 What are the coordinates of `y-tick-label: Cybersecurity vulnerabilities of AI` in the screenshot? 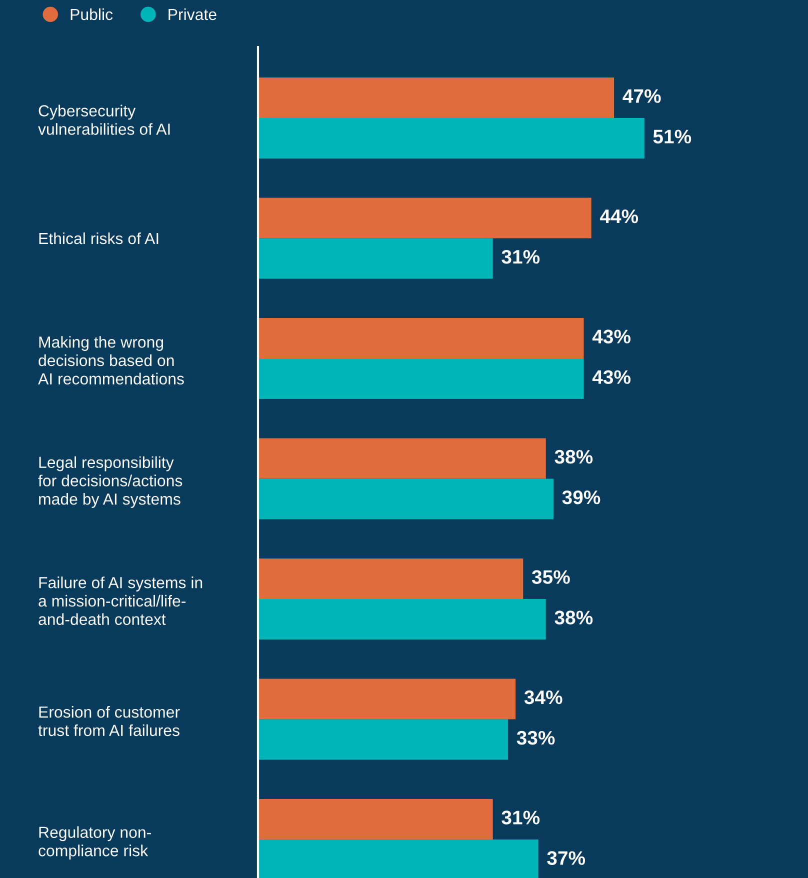 It's located at (104, 119).